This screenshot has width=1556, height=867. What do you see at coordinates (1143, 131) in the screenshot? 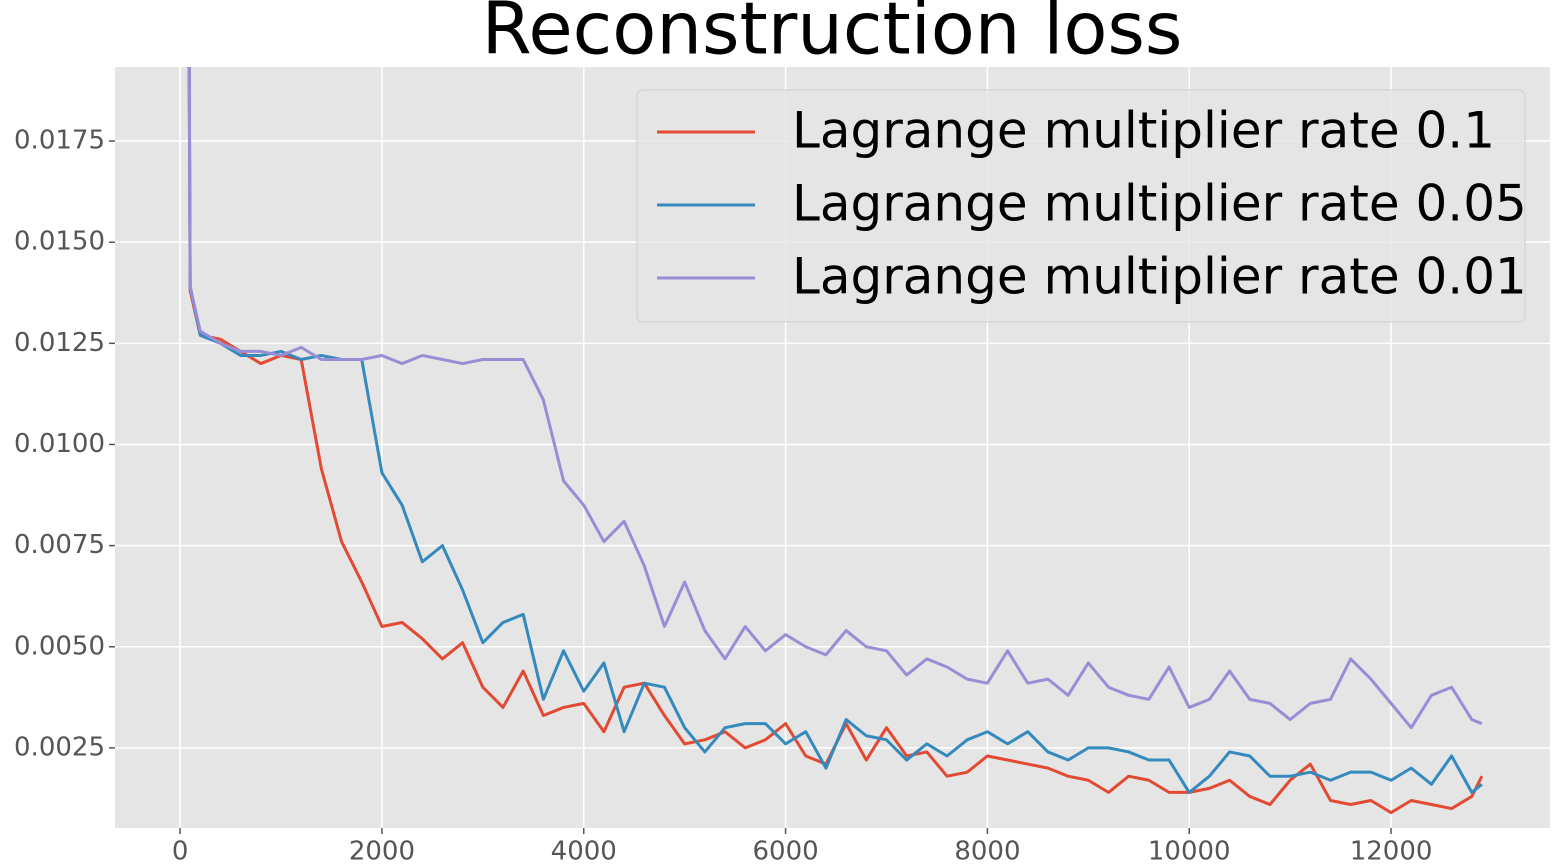
I see `legend-label: Lagrange multiplier rate 0.1` at bounding box center [1143, 131].